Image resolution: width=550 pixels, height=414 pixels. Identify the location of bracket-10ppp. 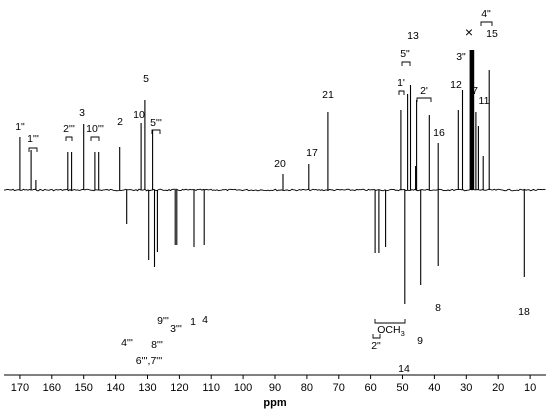
(95, 138).